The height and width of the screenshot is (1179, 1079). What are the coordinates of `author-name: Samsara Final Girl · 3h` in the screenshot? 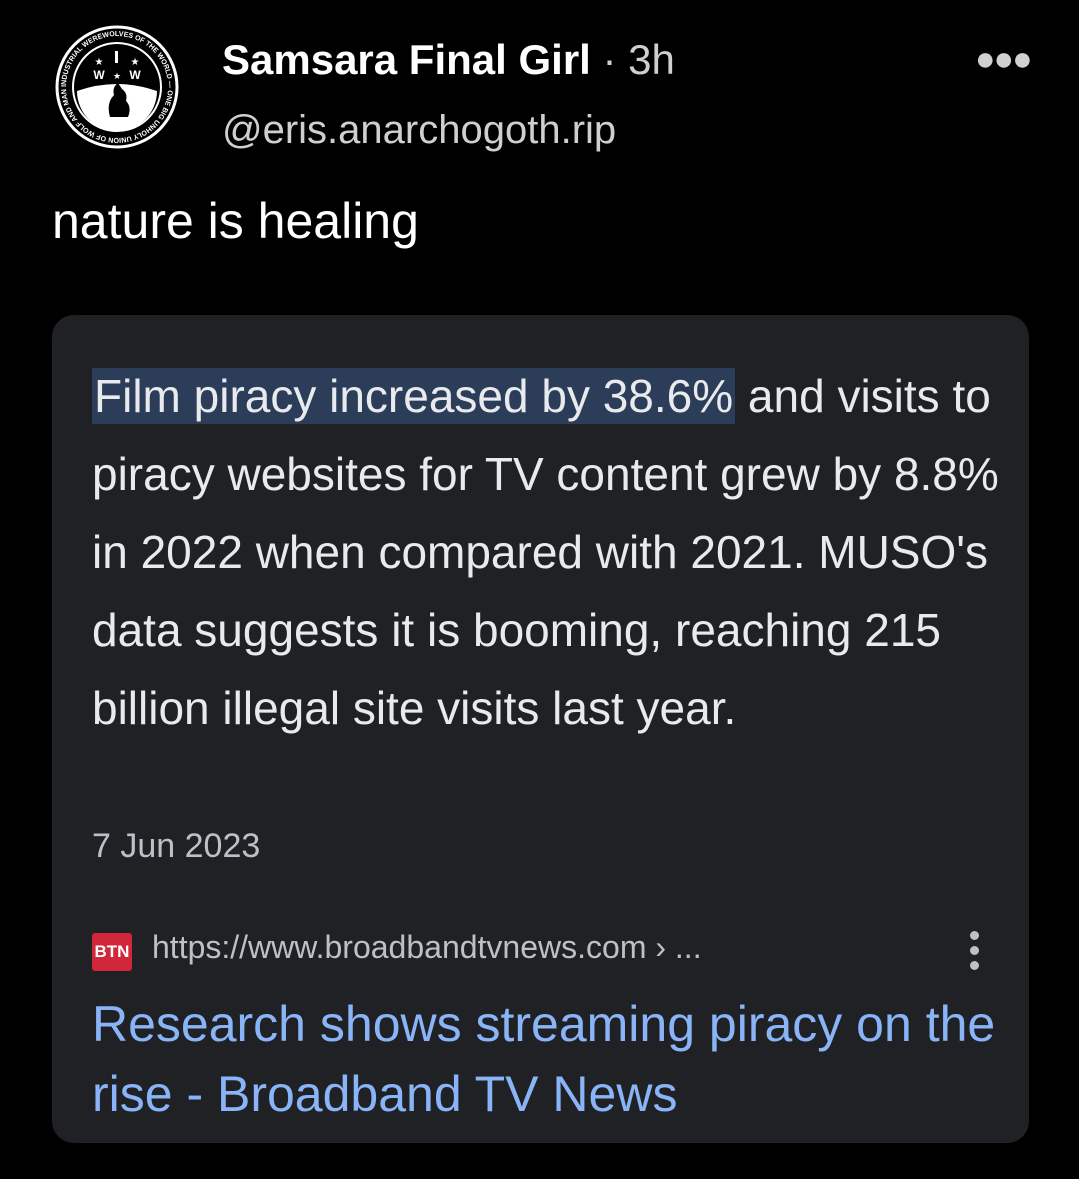 It's located at (448, 60).